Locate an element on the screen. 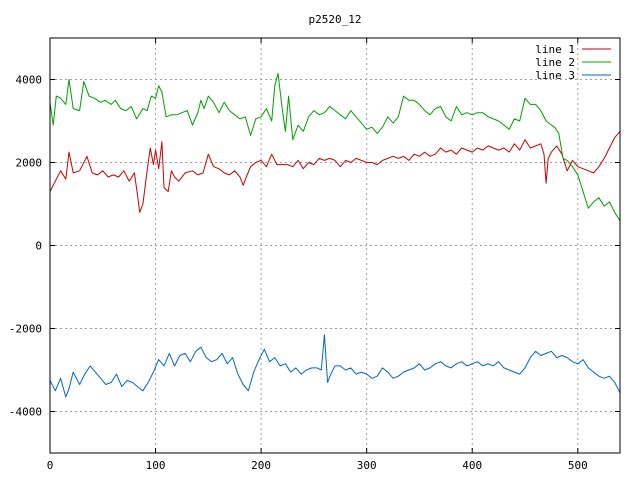  x-tick-label: 100 is located at coordinates (156, 465).